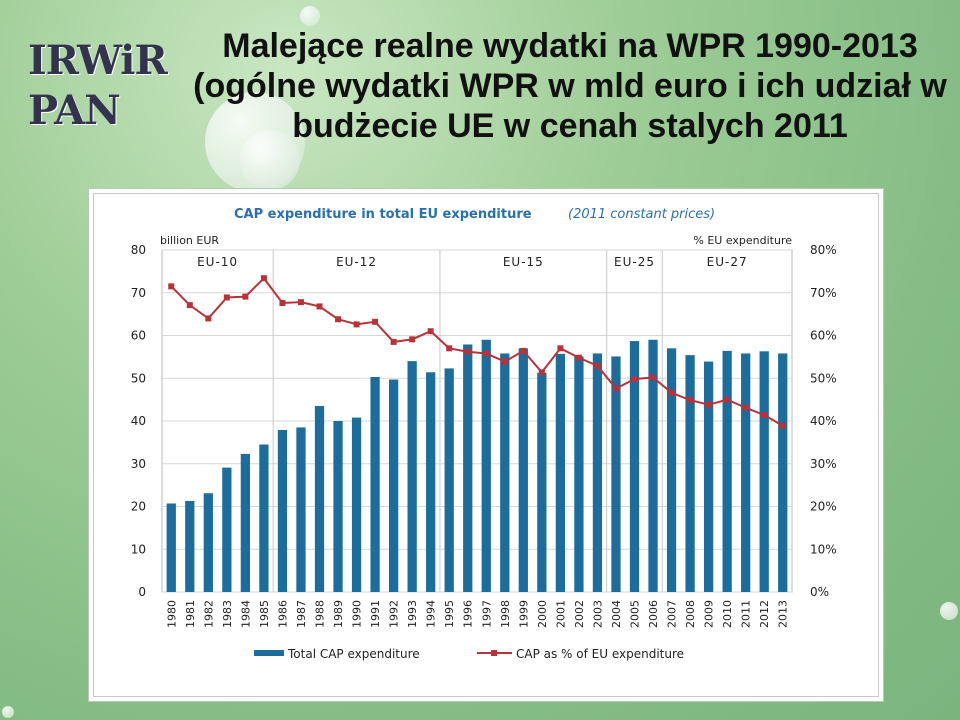 The width and height of the screenshot is (960, 720). Describe the element at coordinates (690, 614) in the screenshot. I see `x-tick-label: 2008` at that location.